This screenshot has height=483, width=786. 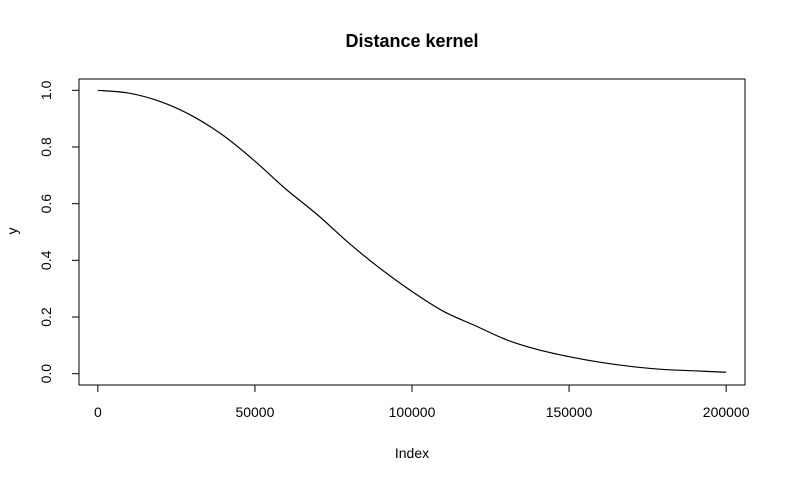 I want to click on y-tick-label: 0.4, so click(x=46, y=260).